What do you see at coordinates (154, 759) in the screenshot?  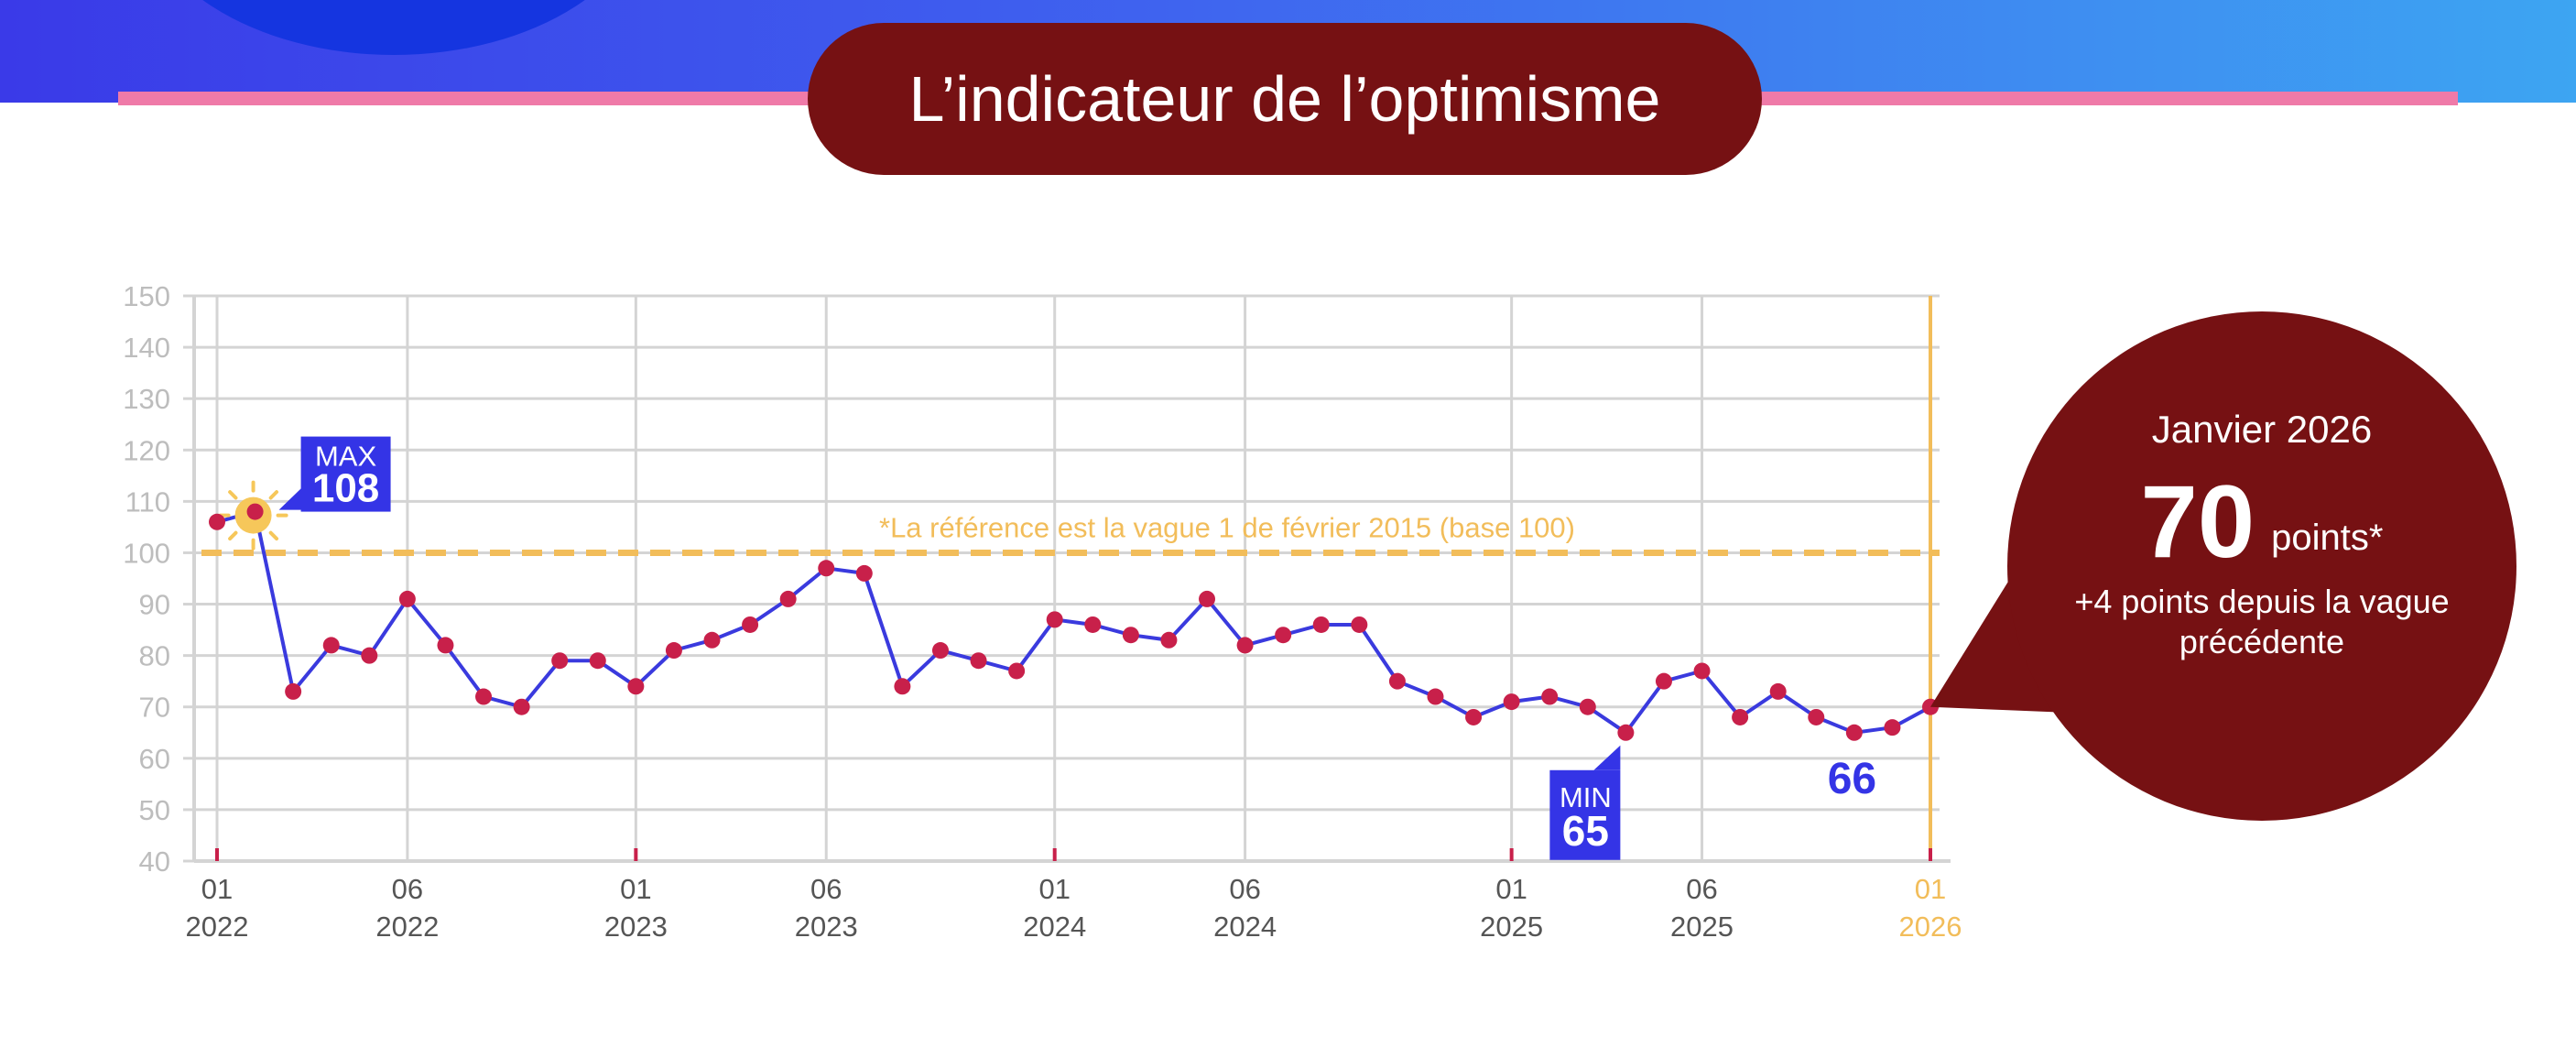 I see `y-tick-label: 60` at bounding box center [154, 759].